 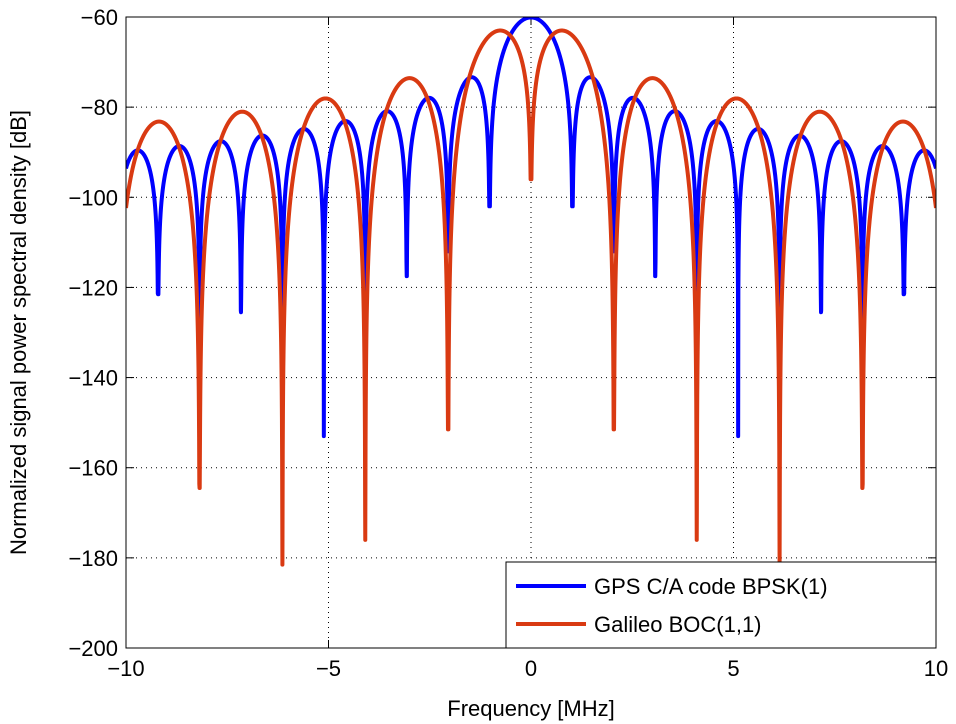 What do you see at coordinates (936, 668) in the screenshot?
I see `x-tick-label: 10` at bounding box center [936, 668].